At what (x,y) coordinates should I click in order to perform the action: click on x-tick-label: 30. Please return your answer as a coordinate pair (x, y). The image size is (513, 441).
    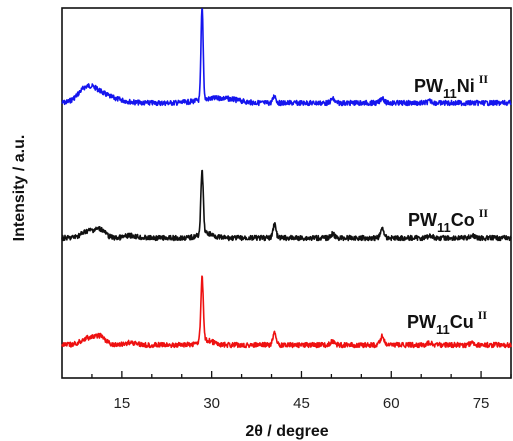
    Looking at the image, I should click on (211, 403).